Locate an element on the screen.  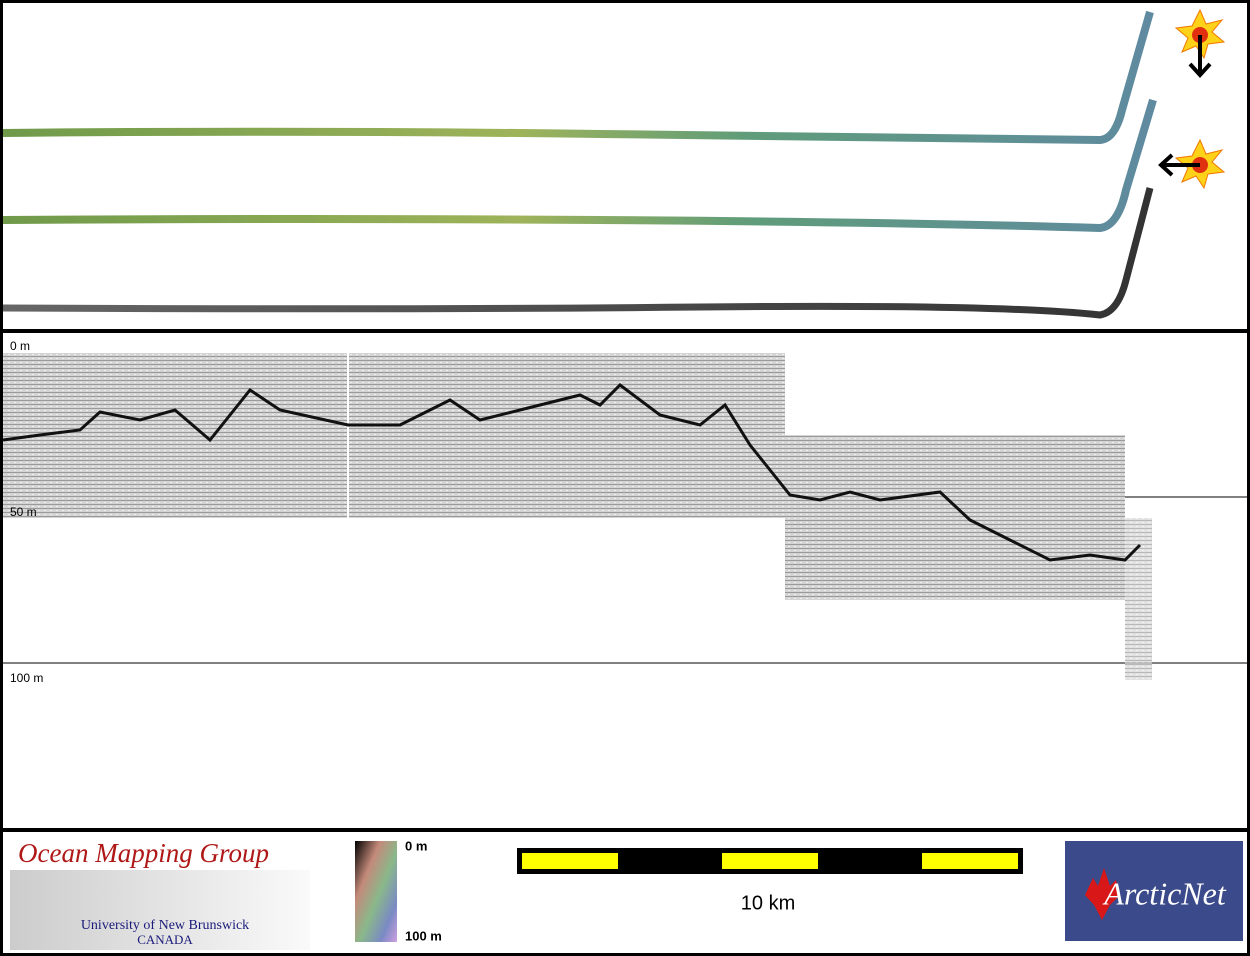
depth-label: 100 m is located at coordinates (26, 678).